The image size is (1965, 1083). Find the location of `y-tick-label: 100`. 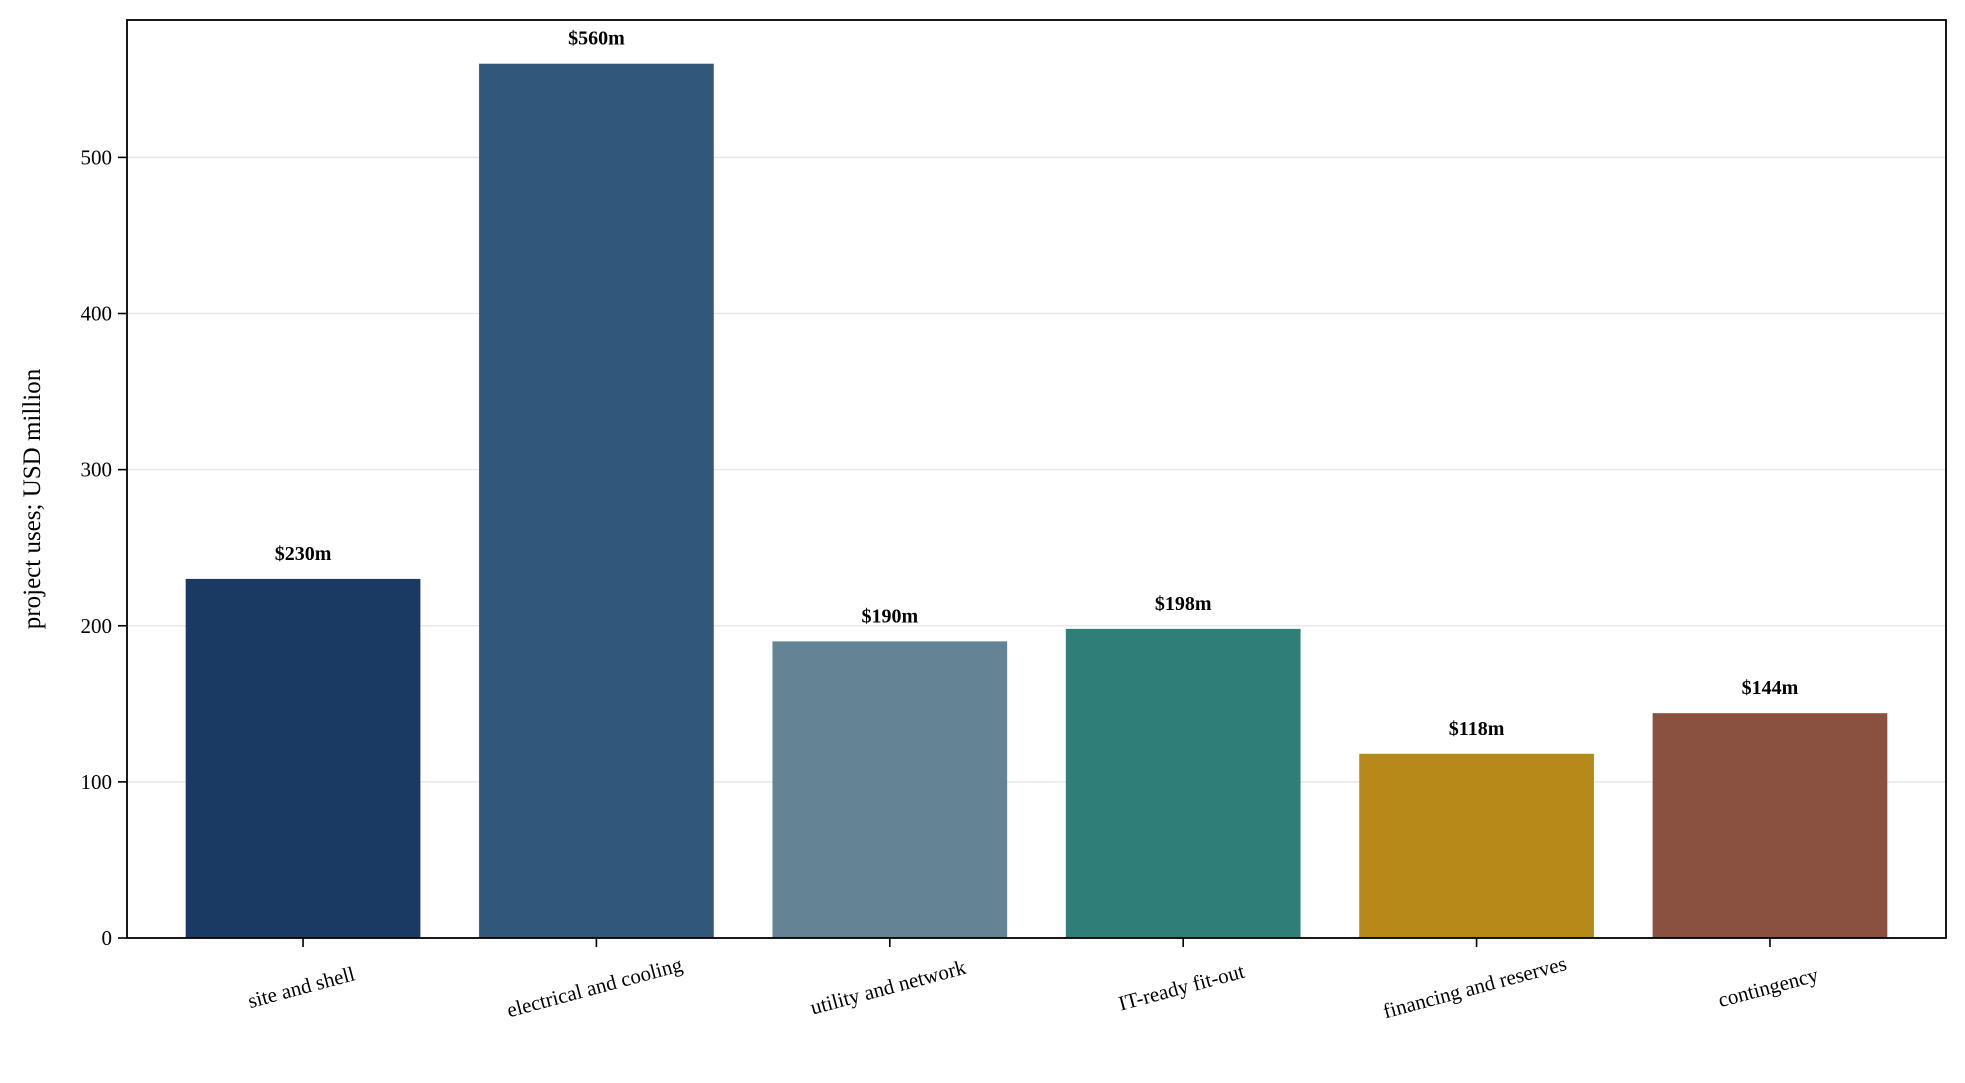

y-tick-label: 100 is located at coordinates (97, 782).